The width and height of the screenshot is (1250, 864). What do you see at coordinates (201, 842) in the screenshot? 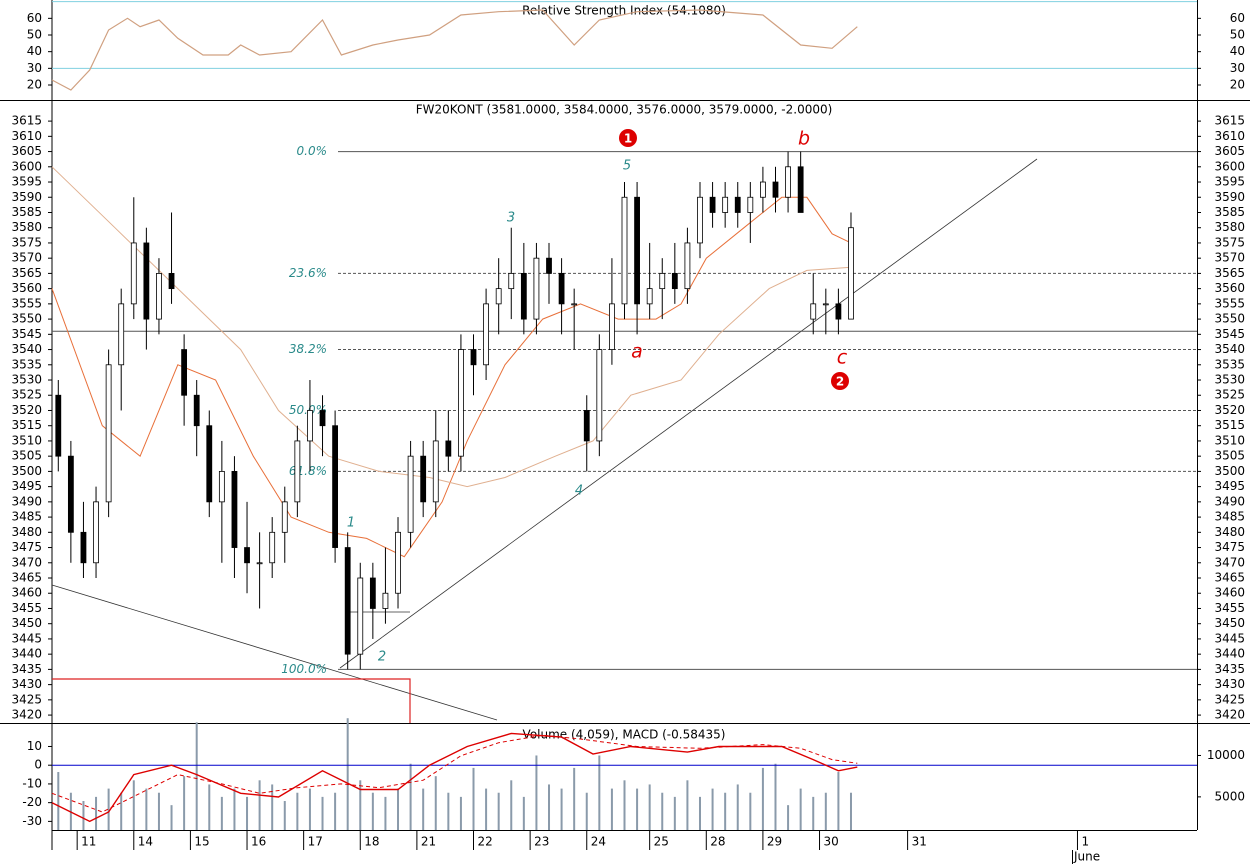
I see `x-tick-label: 15` at bounding box center [201, 842].